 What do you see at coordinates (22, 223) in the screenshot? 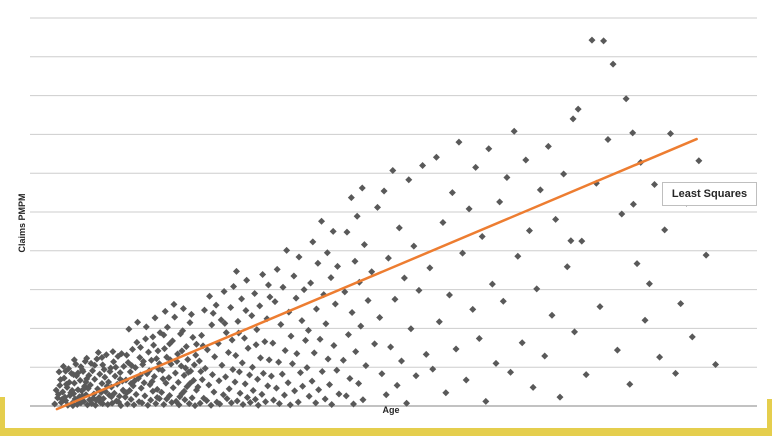
I see `y-axis-title: Claims PMPM` at bounding box center [22, 223].